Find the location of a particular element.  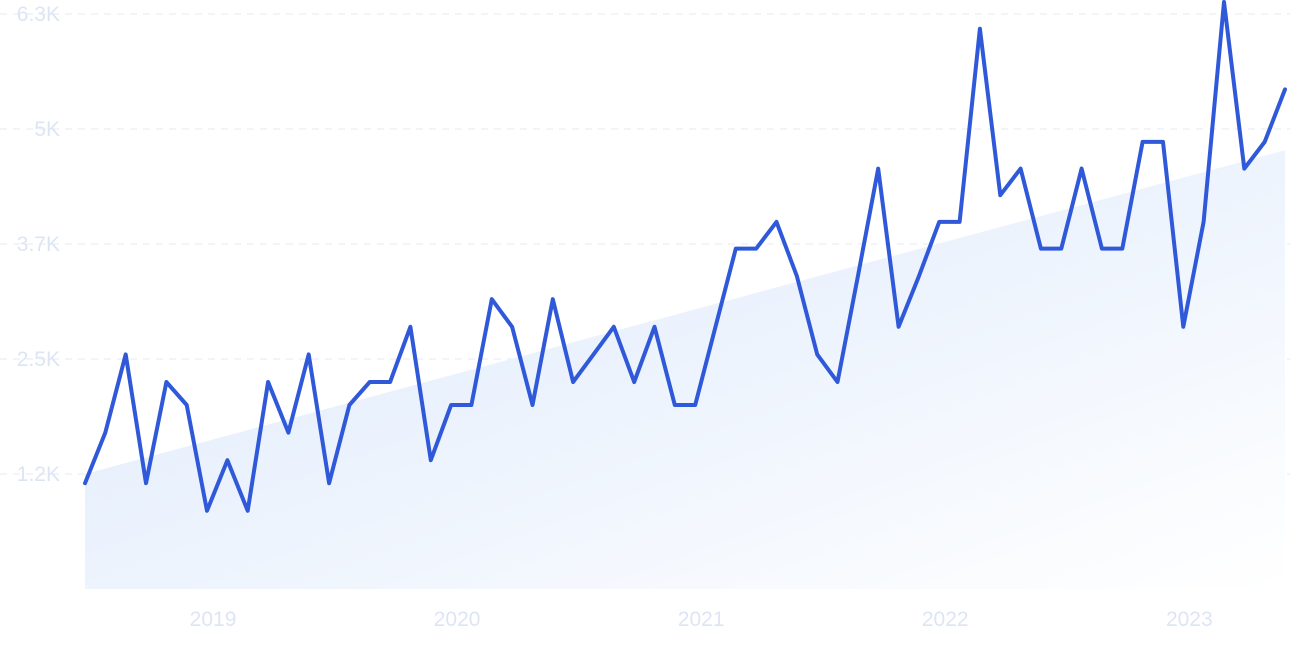

y-tick-label: 3.7K is located at coordinates (38, 244).